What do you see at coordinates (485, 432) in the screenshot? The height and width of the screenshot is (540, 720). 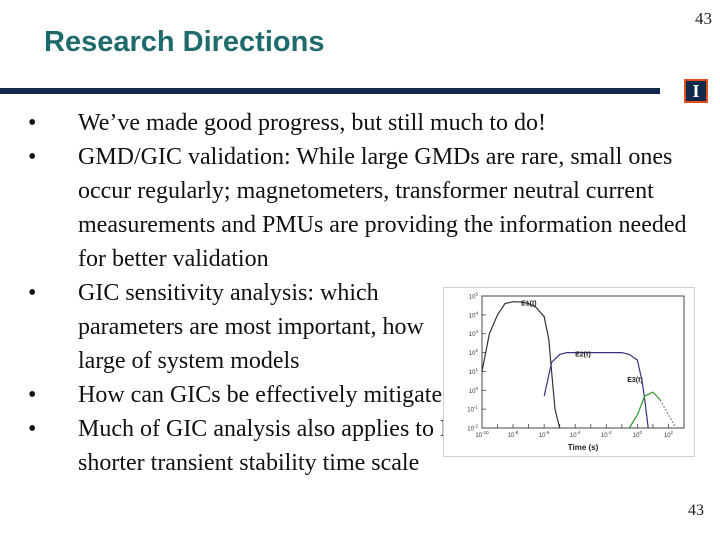 I see `x-tick-exp: -10` at bounding box center [485, 432].